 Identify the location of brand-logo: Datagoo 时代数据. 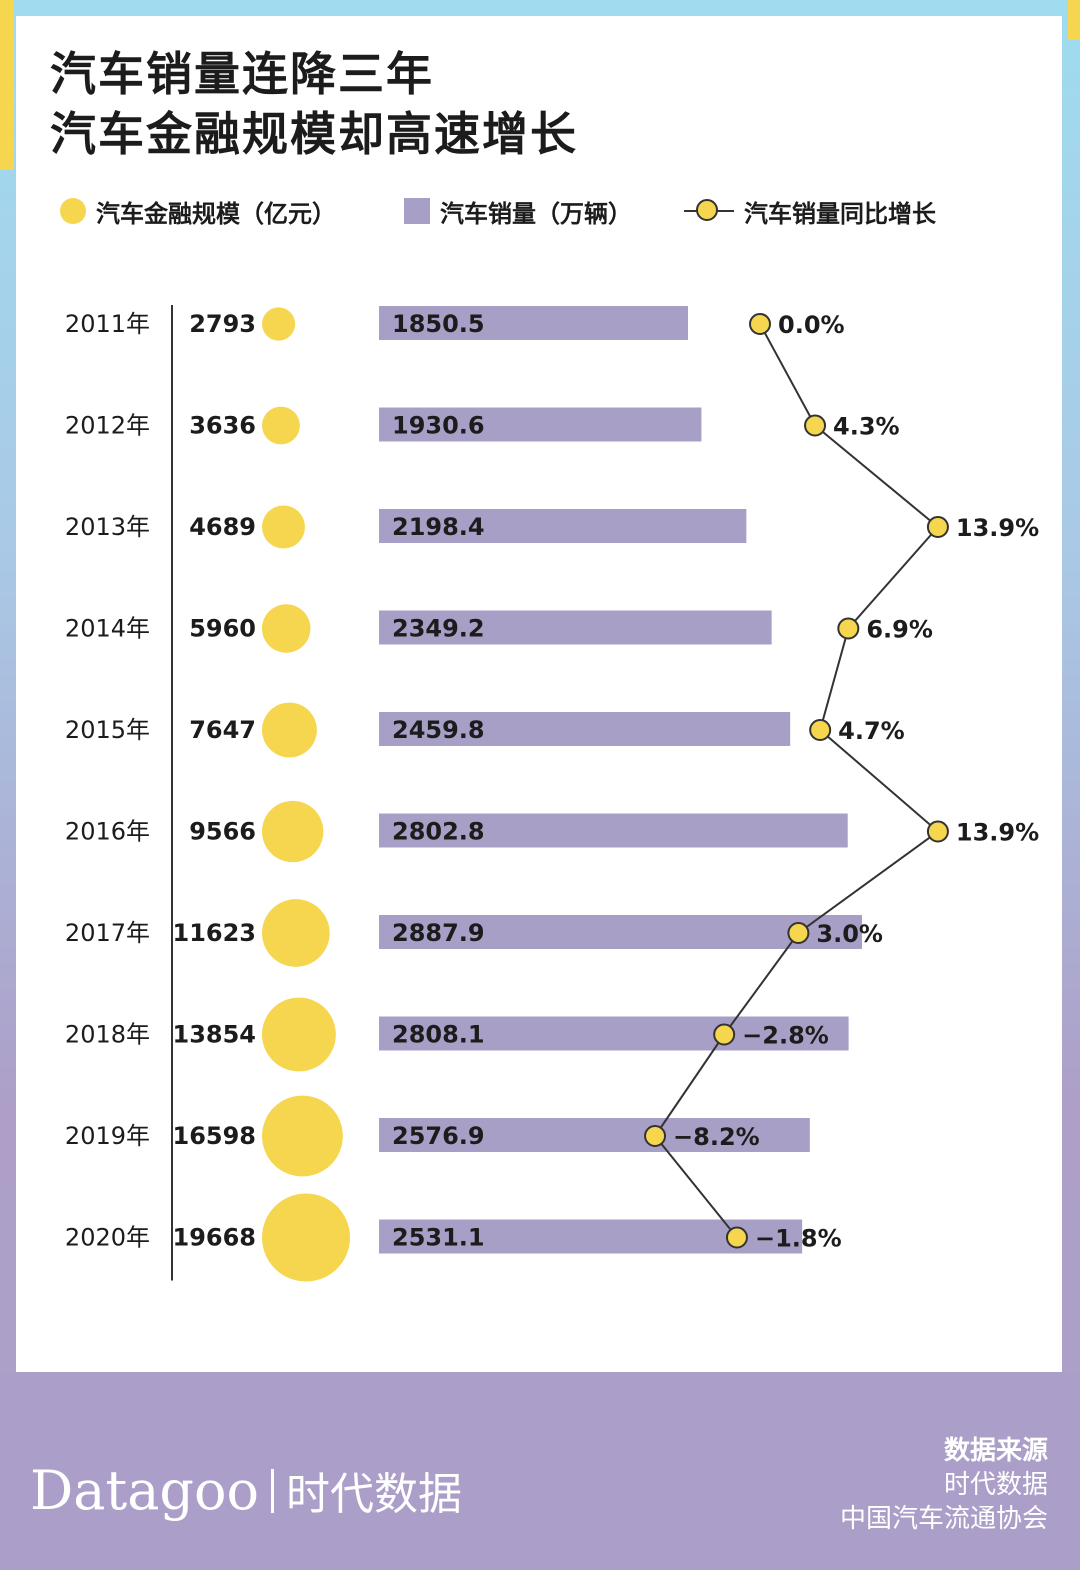
(246, 1490).